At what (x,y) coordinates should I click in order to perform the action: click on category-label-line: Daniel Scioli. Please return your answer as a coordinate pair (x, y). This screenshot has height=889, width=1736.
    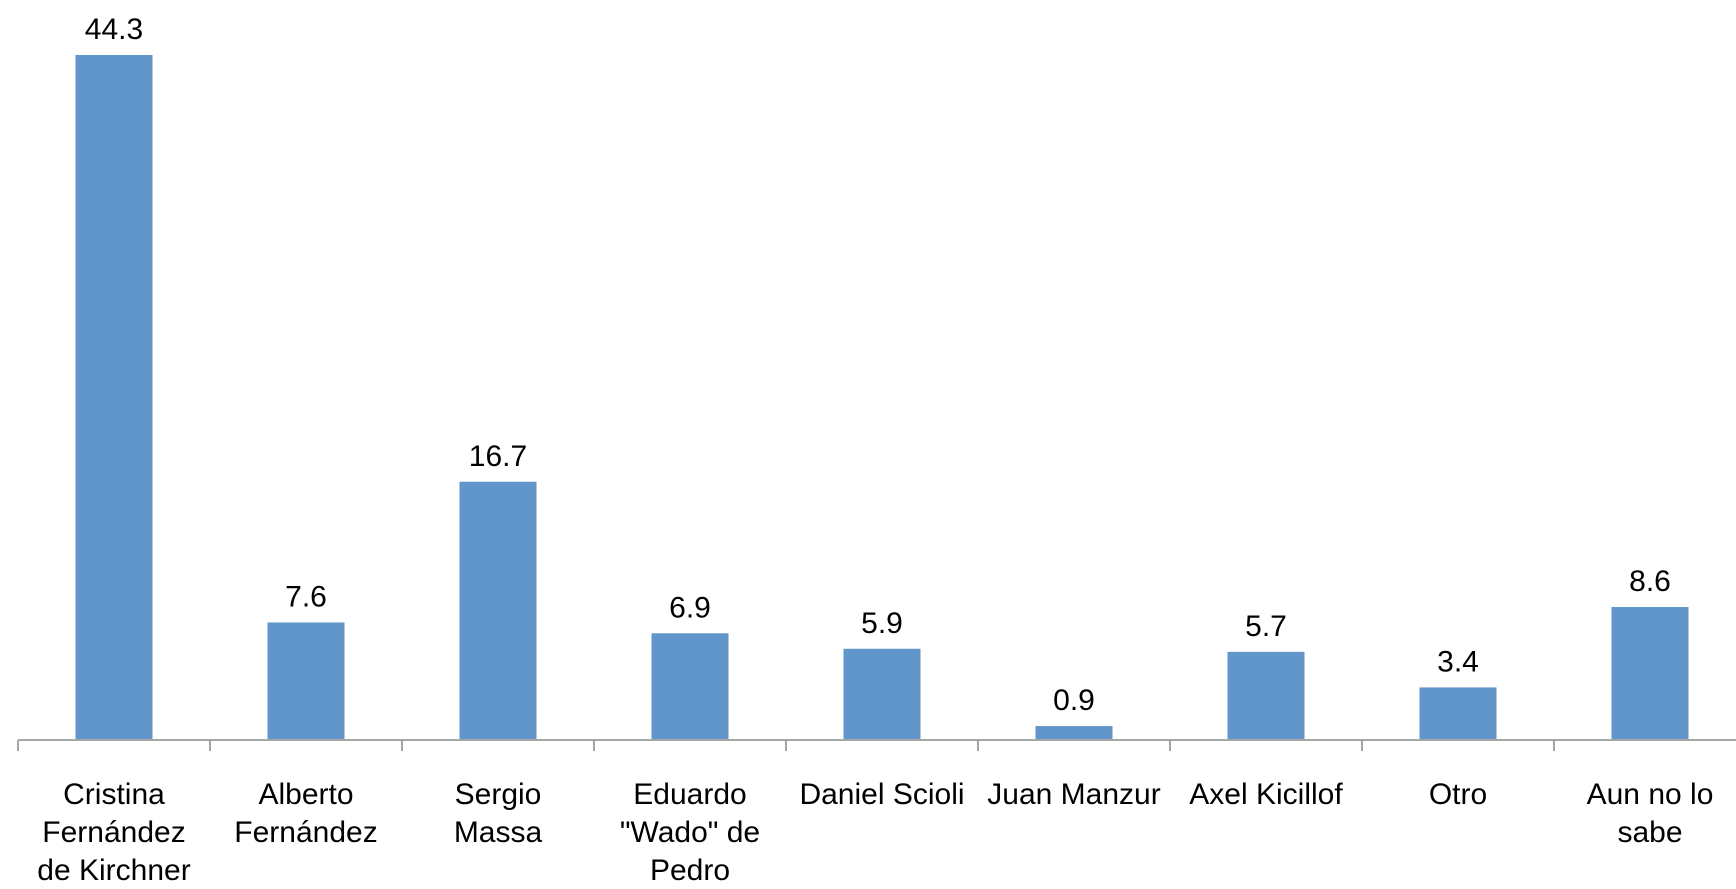
    Looking at the image, I should click on (881, 794).